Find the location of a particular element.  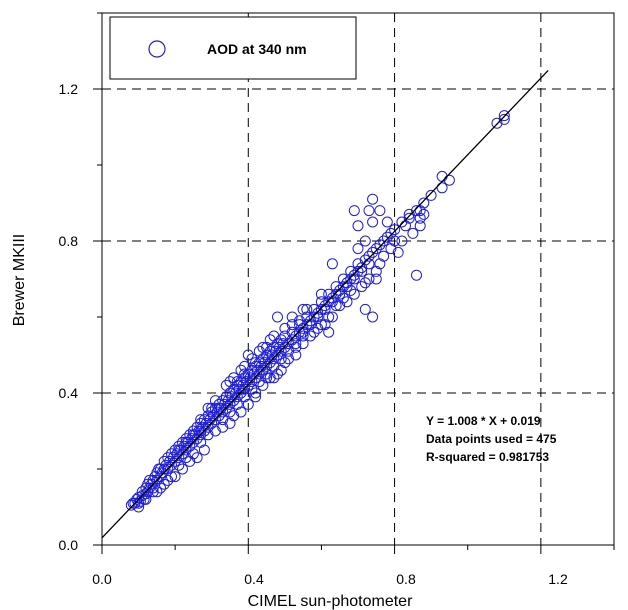

y-tick-label: 0.8 is located at coordinates (69, 241).